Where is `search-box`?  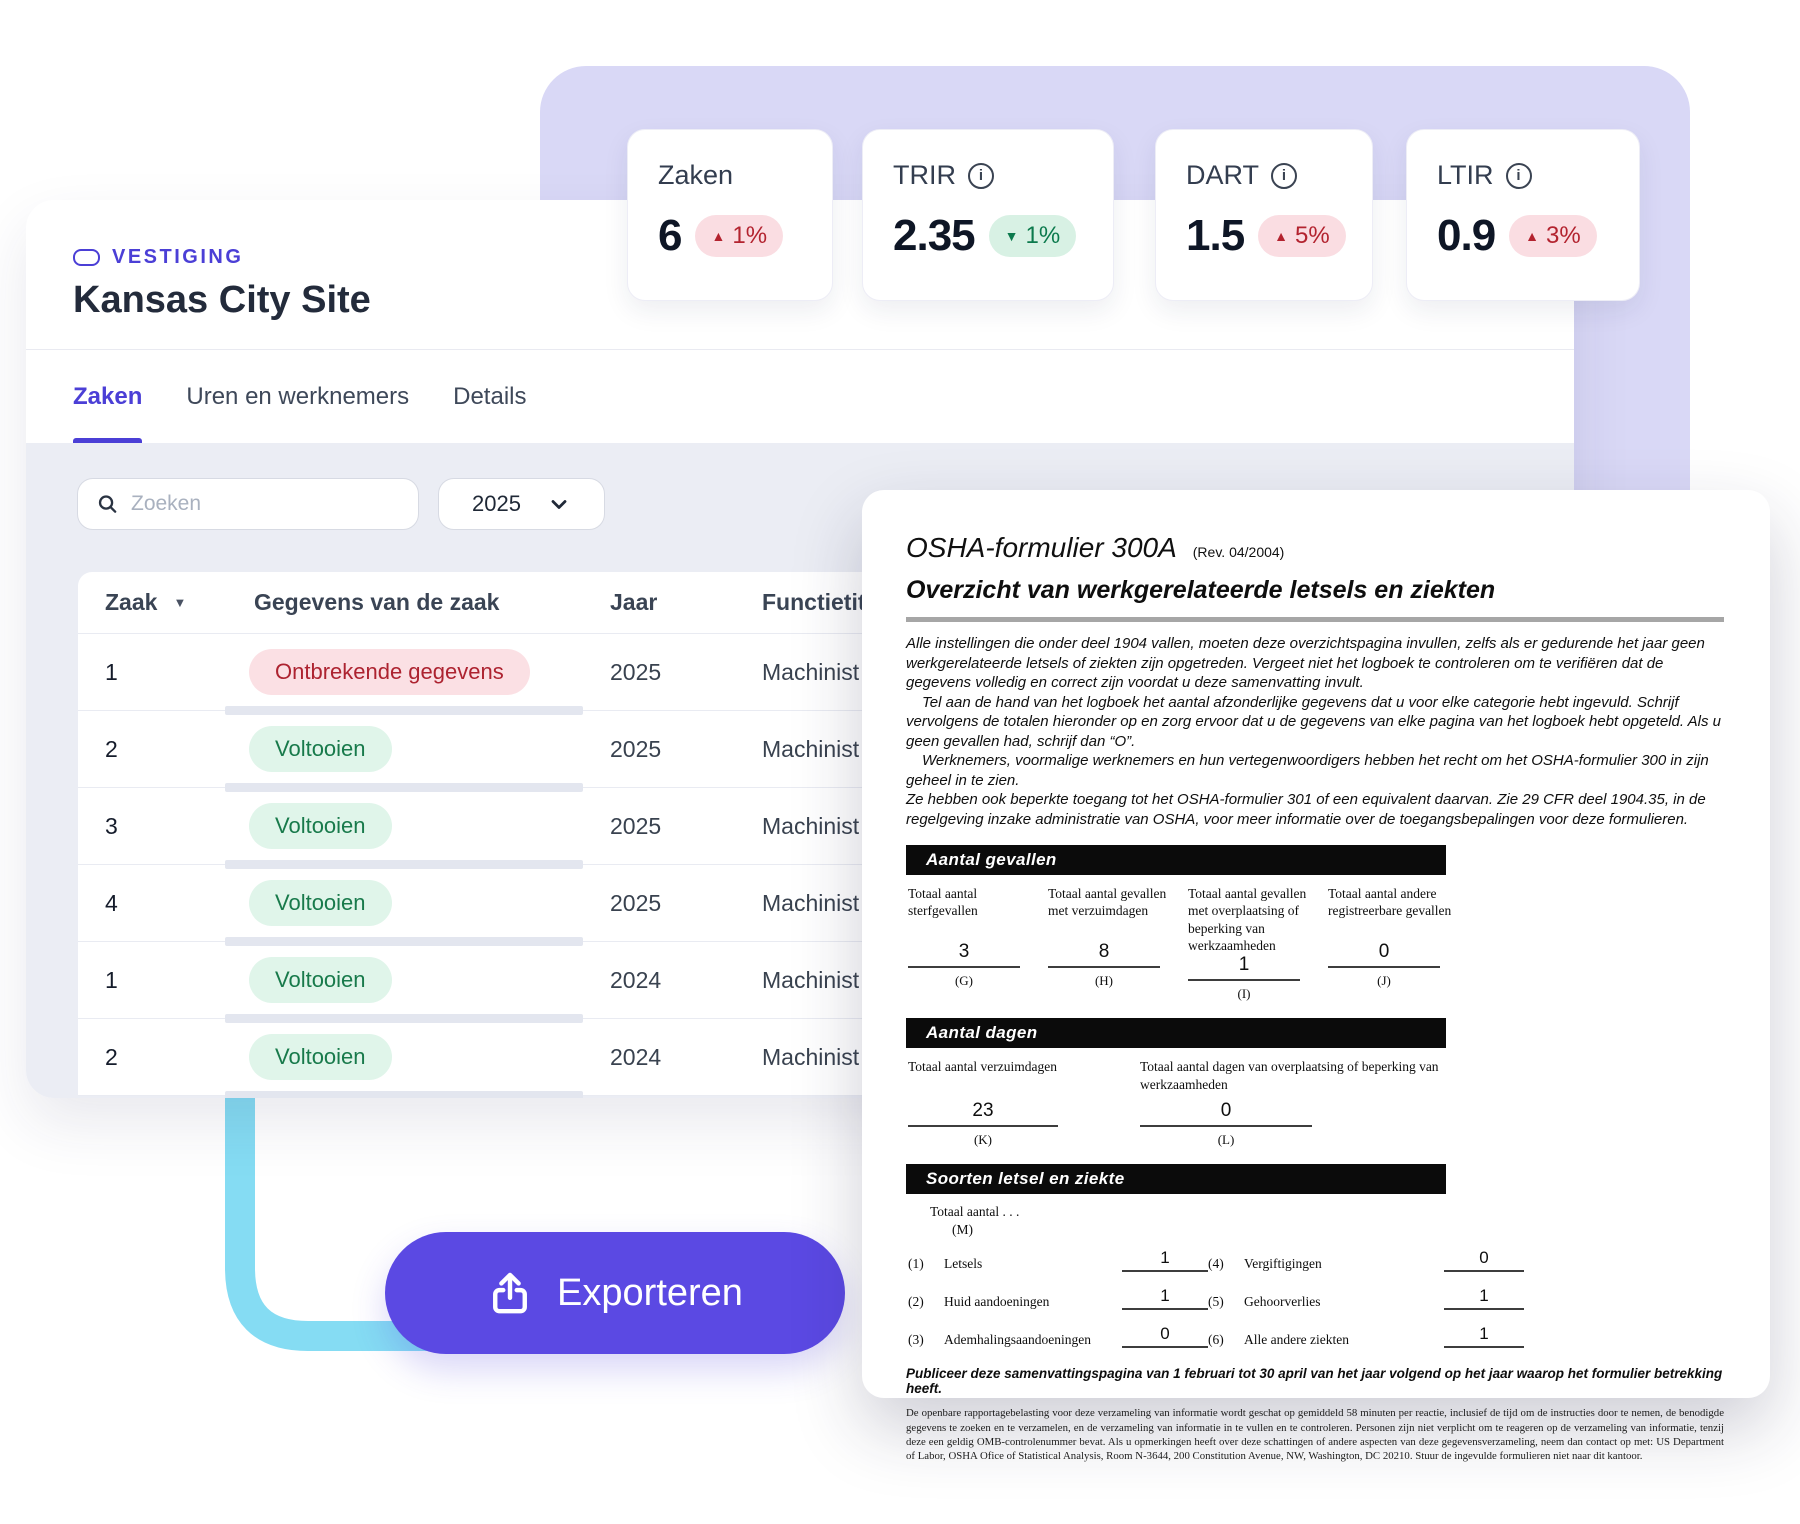
search-box is located at coordinates (248, 504).